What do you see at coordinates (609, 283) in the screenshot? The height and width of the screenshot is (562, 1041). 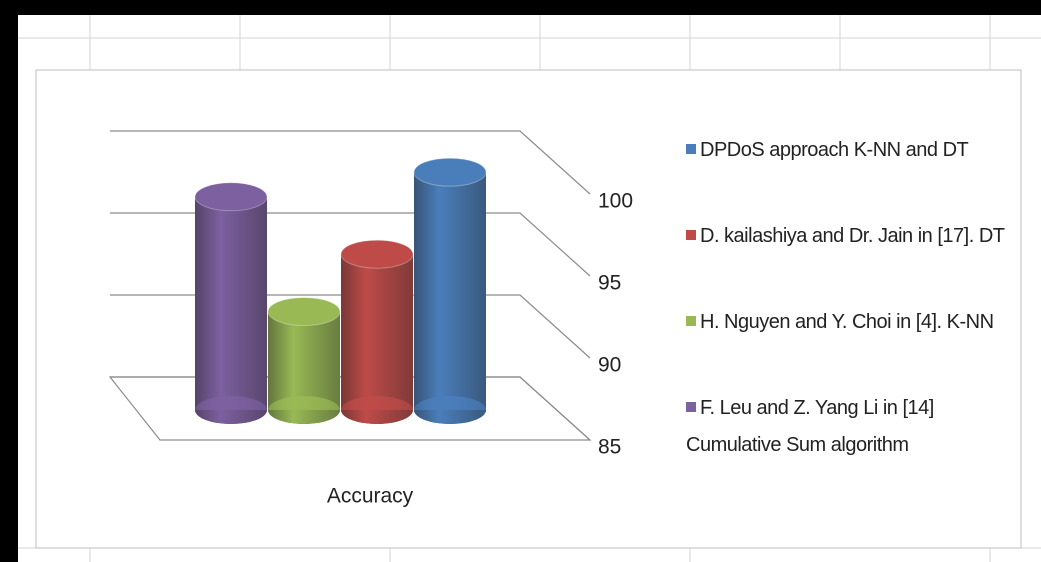 I see `y-tick-label: 95` at bounding box center [609, 283].